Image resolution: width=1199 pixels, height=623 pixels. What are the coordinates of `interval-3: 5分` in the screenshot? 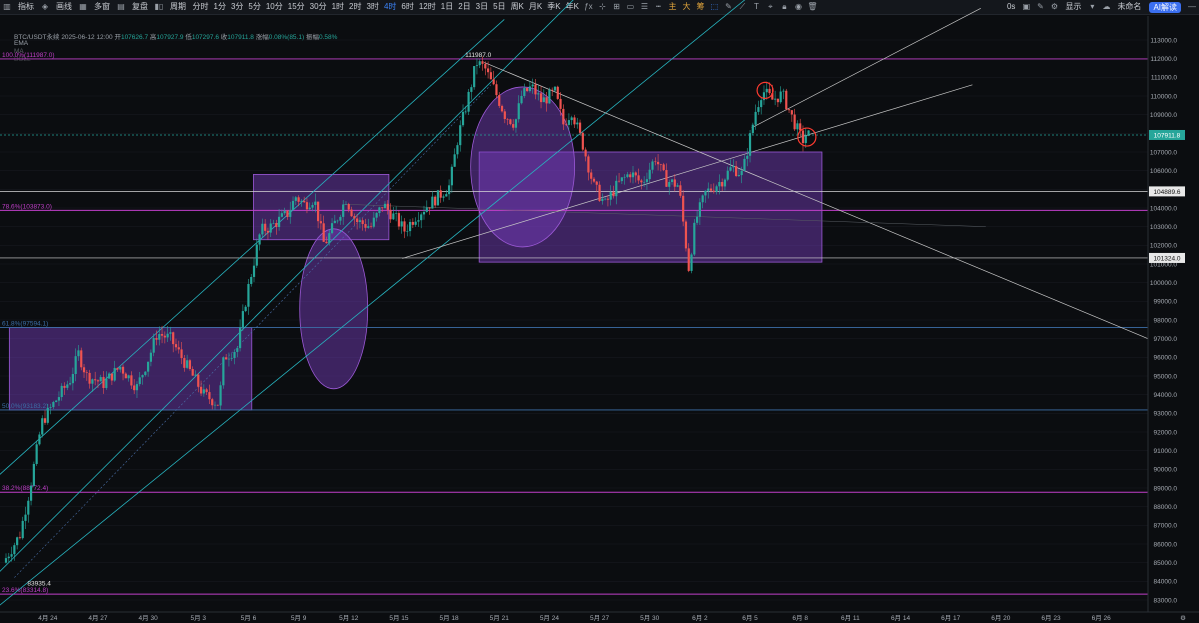 It's located at (254, 6).